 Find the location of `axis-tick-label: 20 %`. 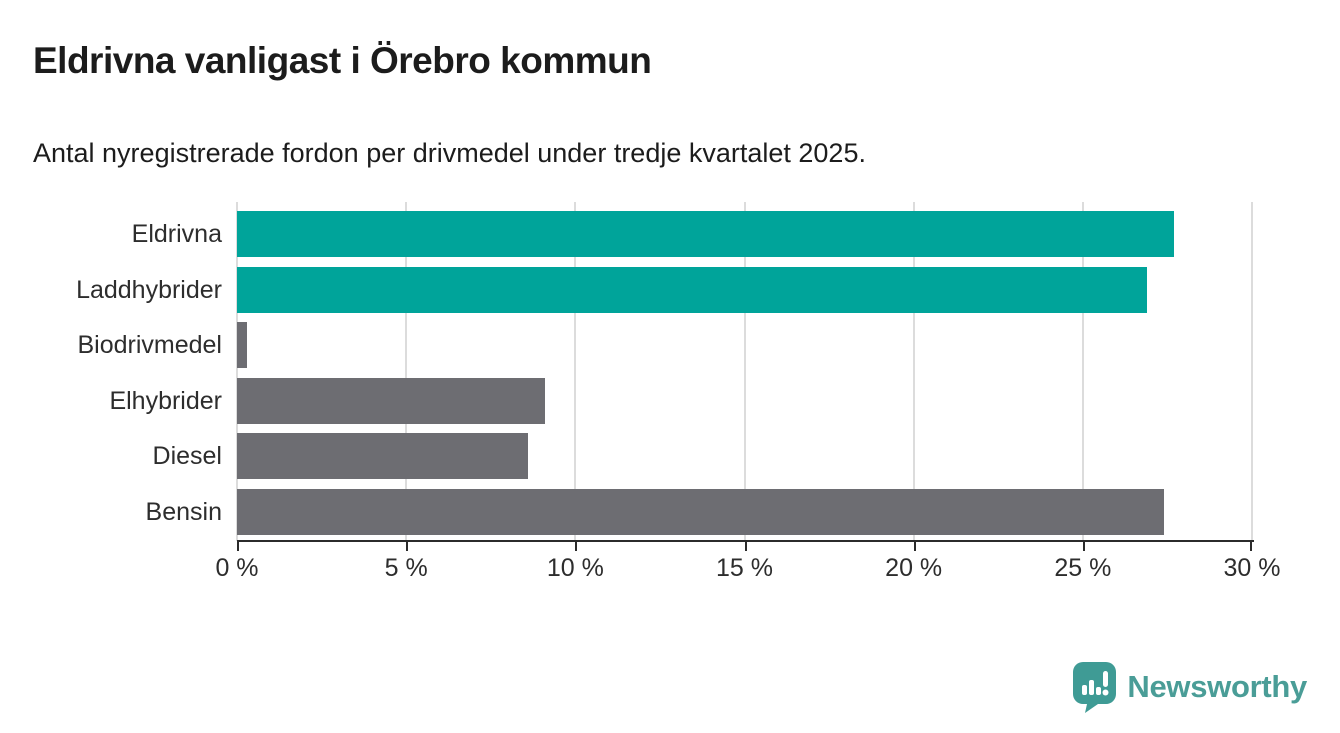

axis-tick-label: 20 % is located at coordinates (914, 568).